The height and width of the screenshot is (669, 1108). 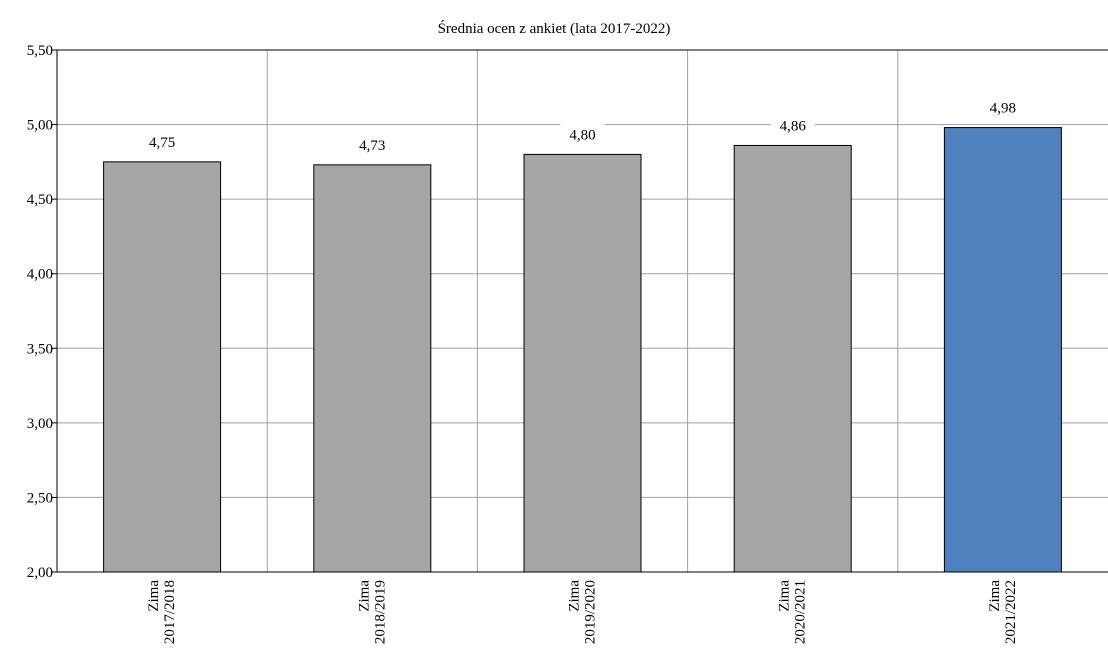 I want to click on y-tick-label: 2,50, so click(x=40, y=498).